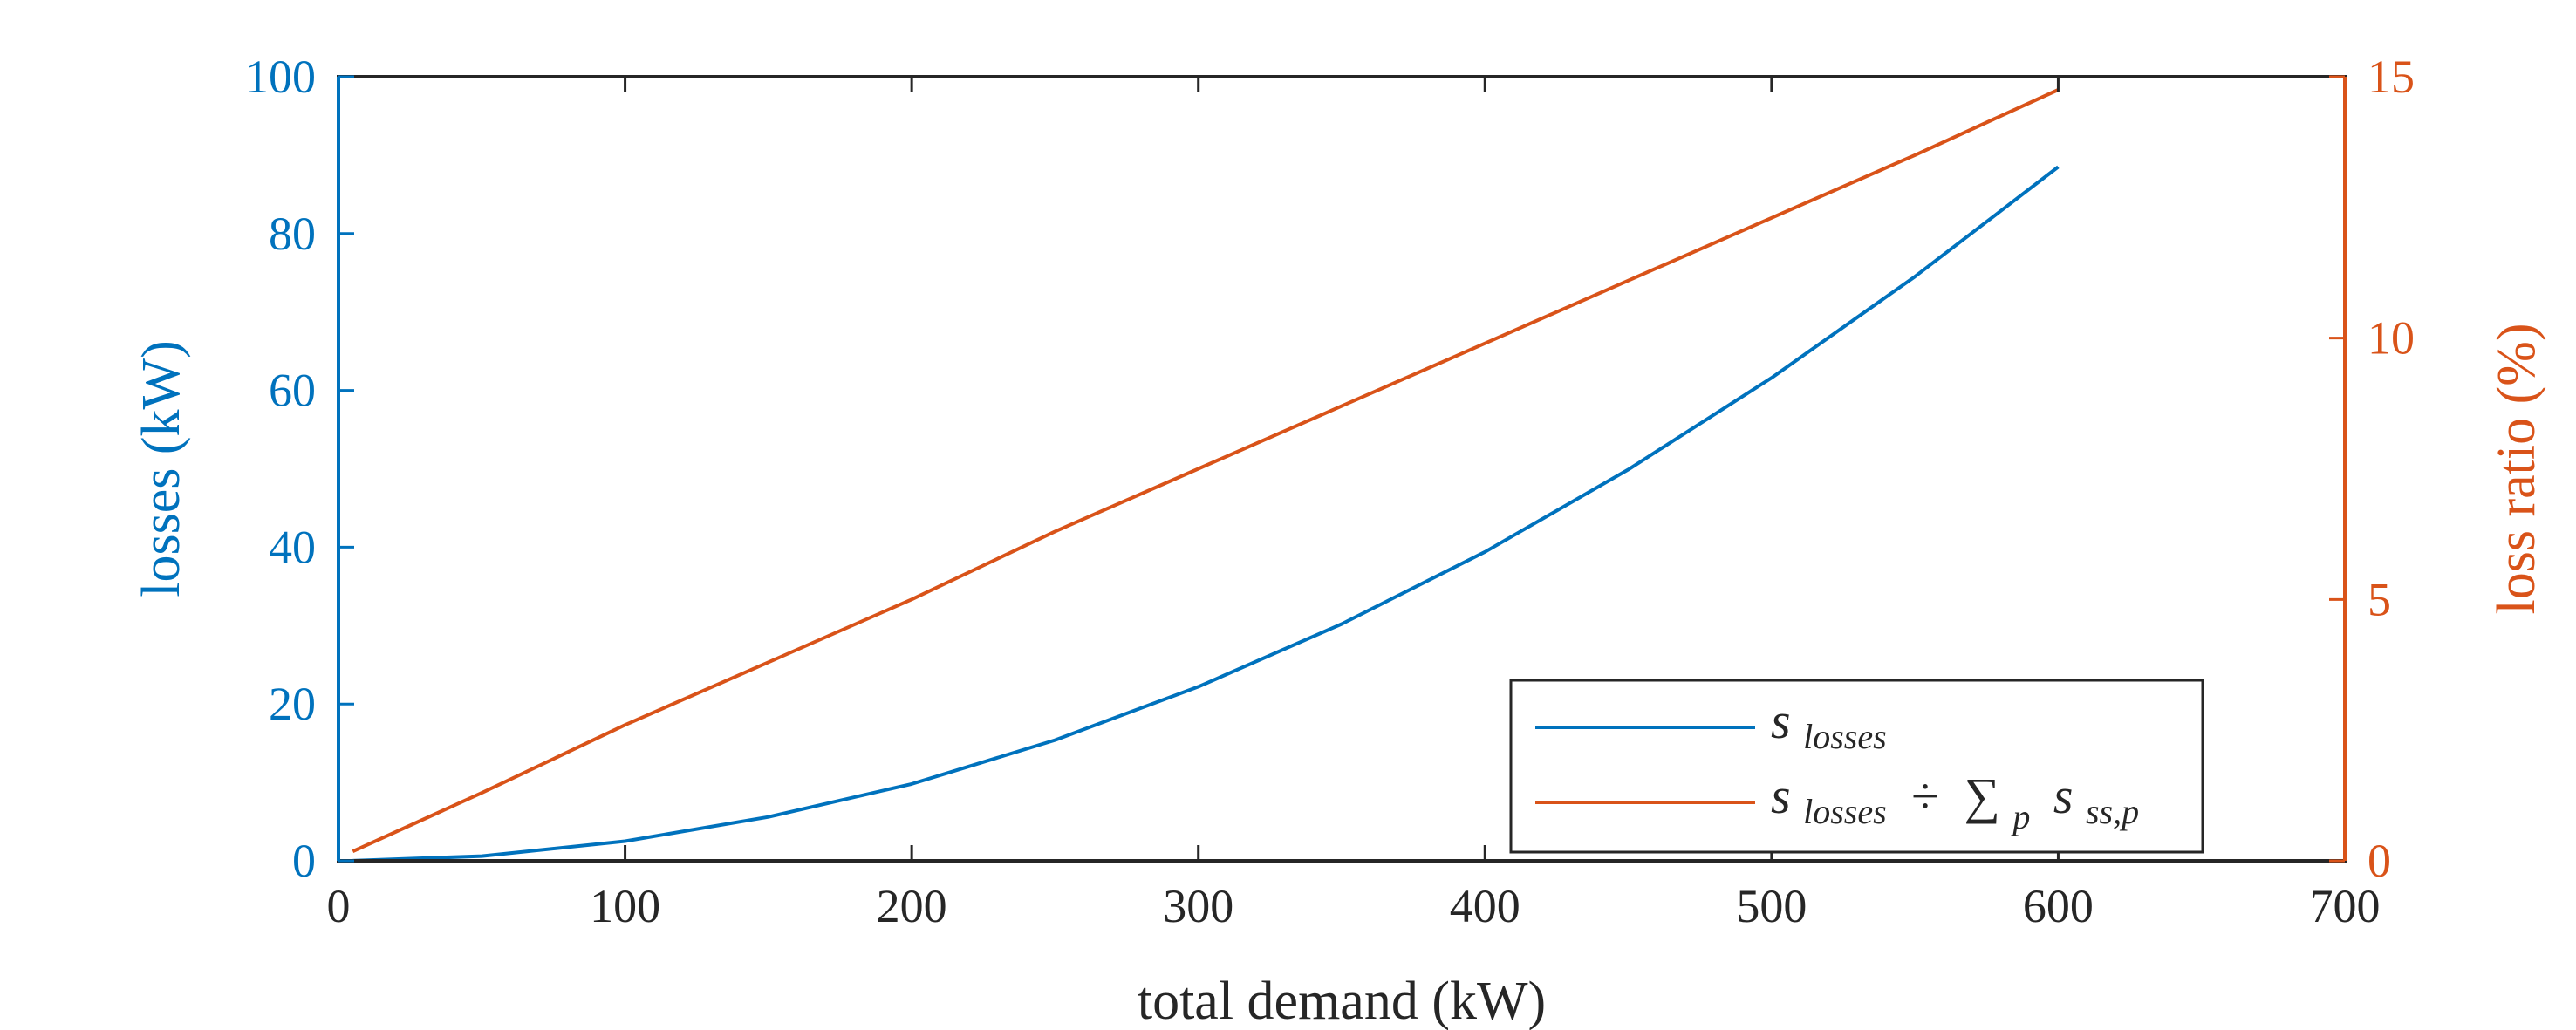  Describe the element at coordinates (2345, 906) in the screenshot. I see `x-tick-label: 700` at that location.